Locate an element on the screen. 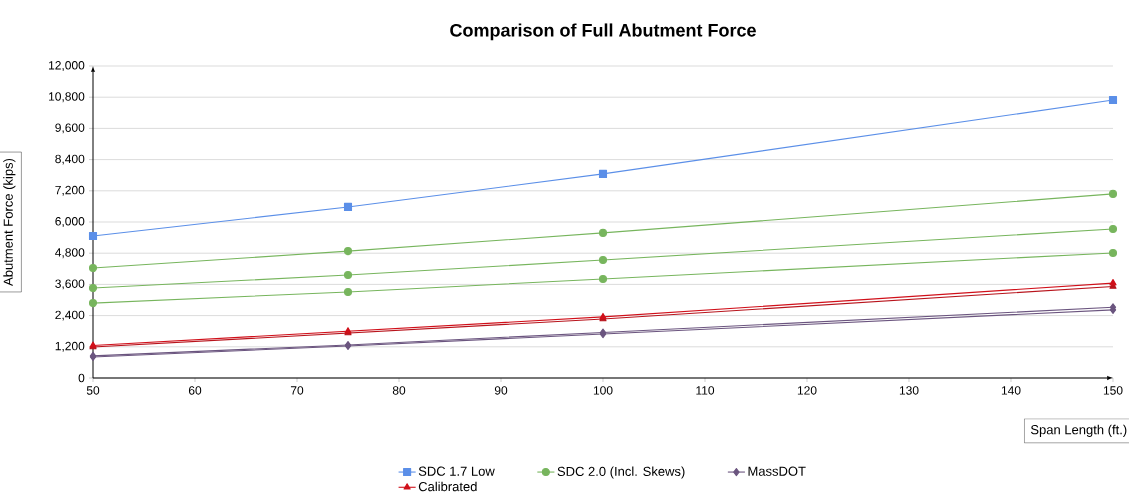  y-tick-label: 10,800 is located at coordinates (67, 97).